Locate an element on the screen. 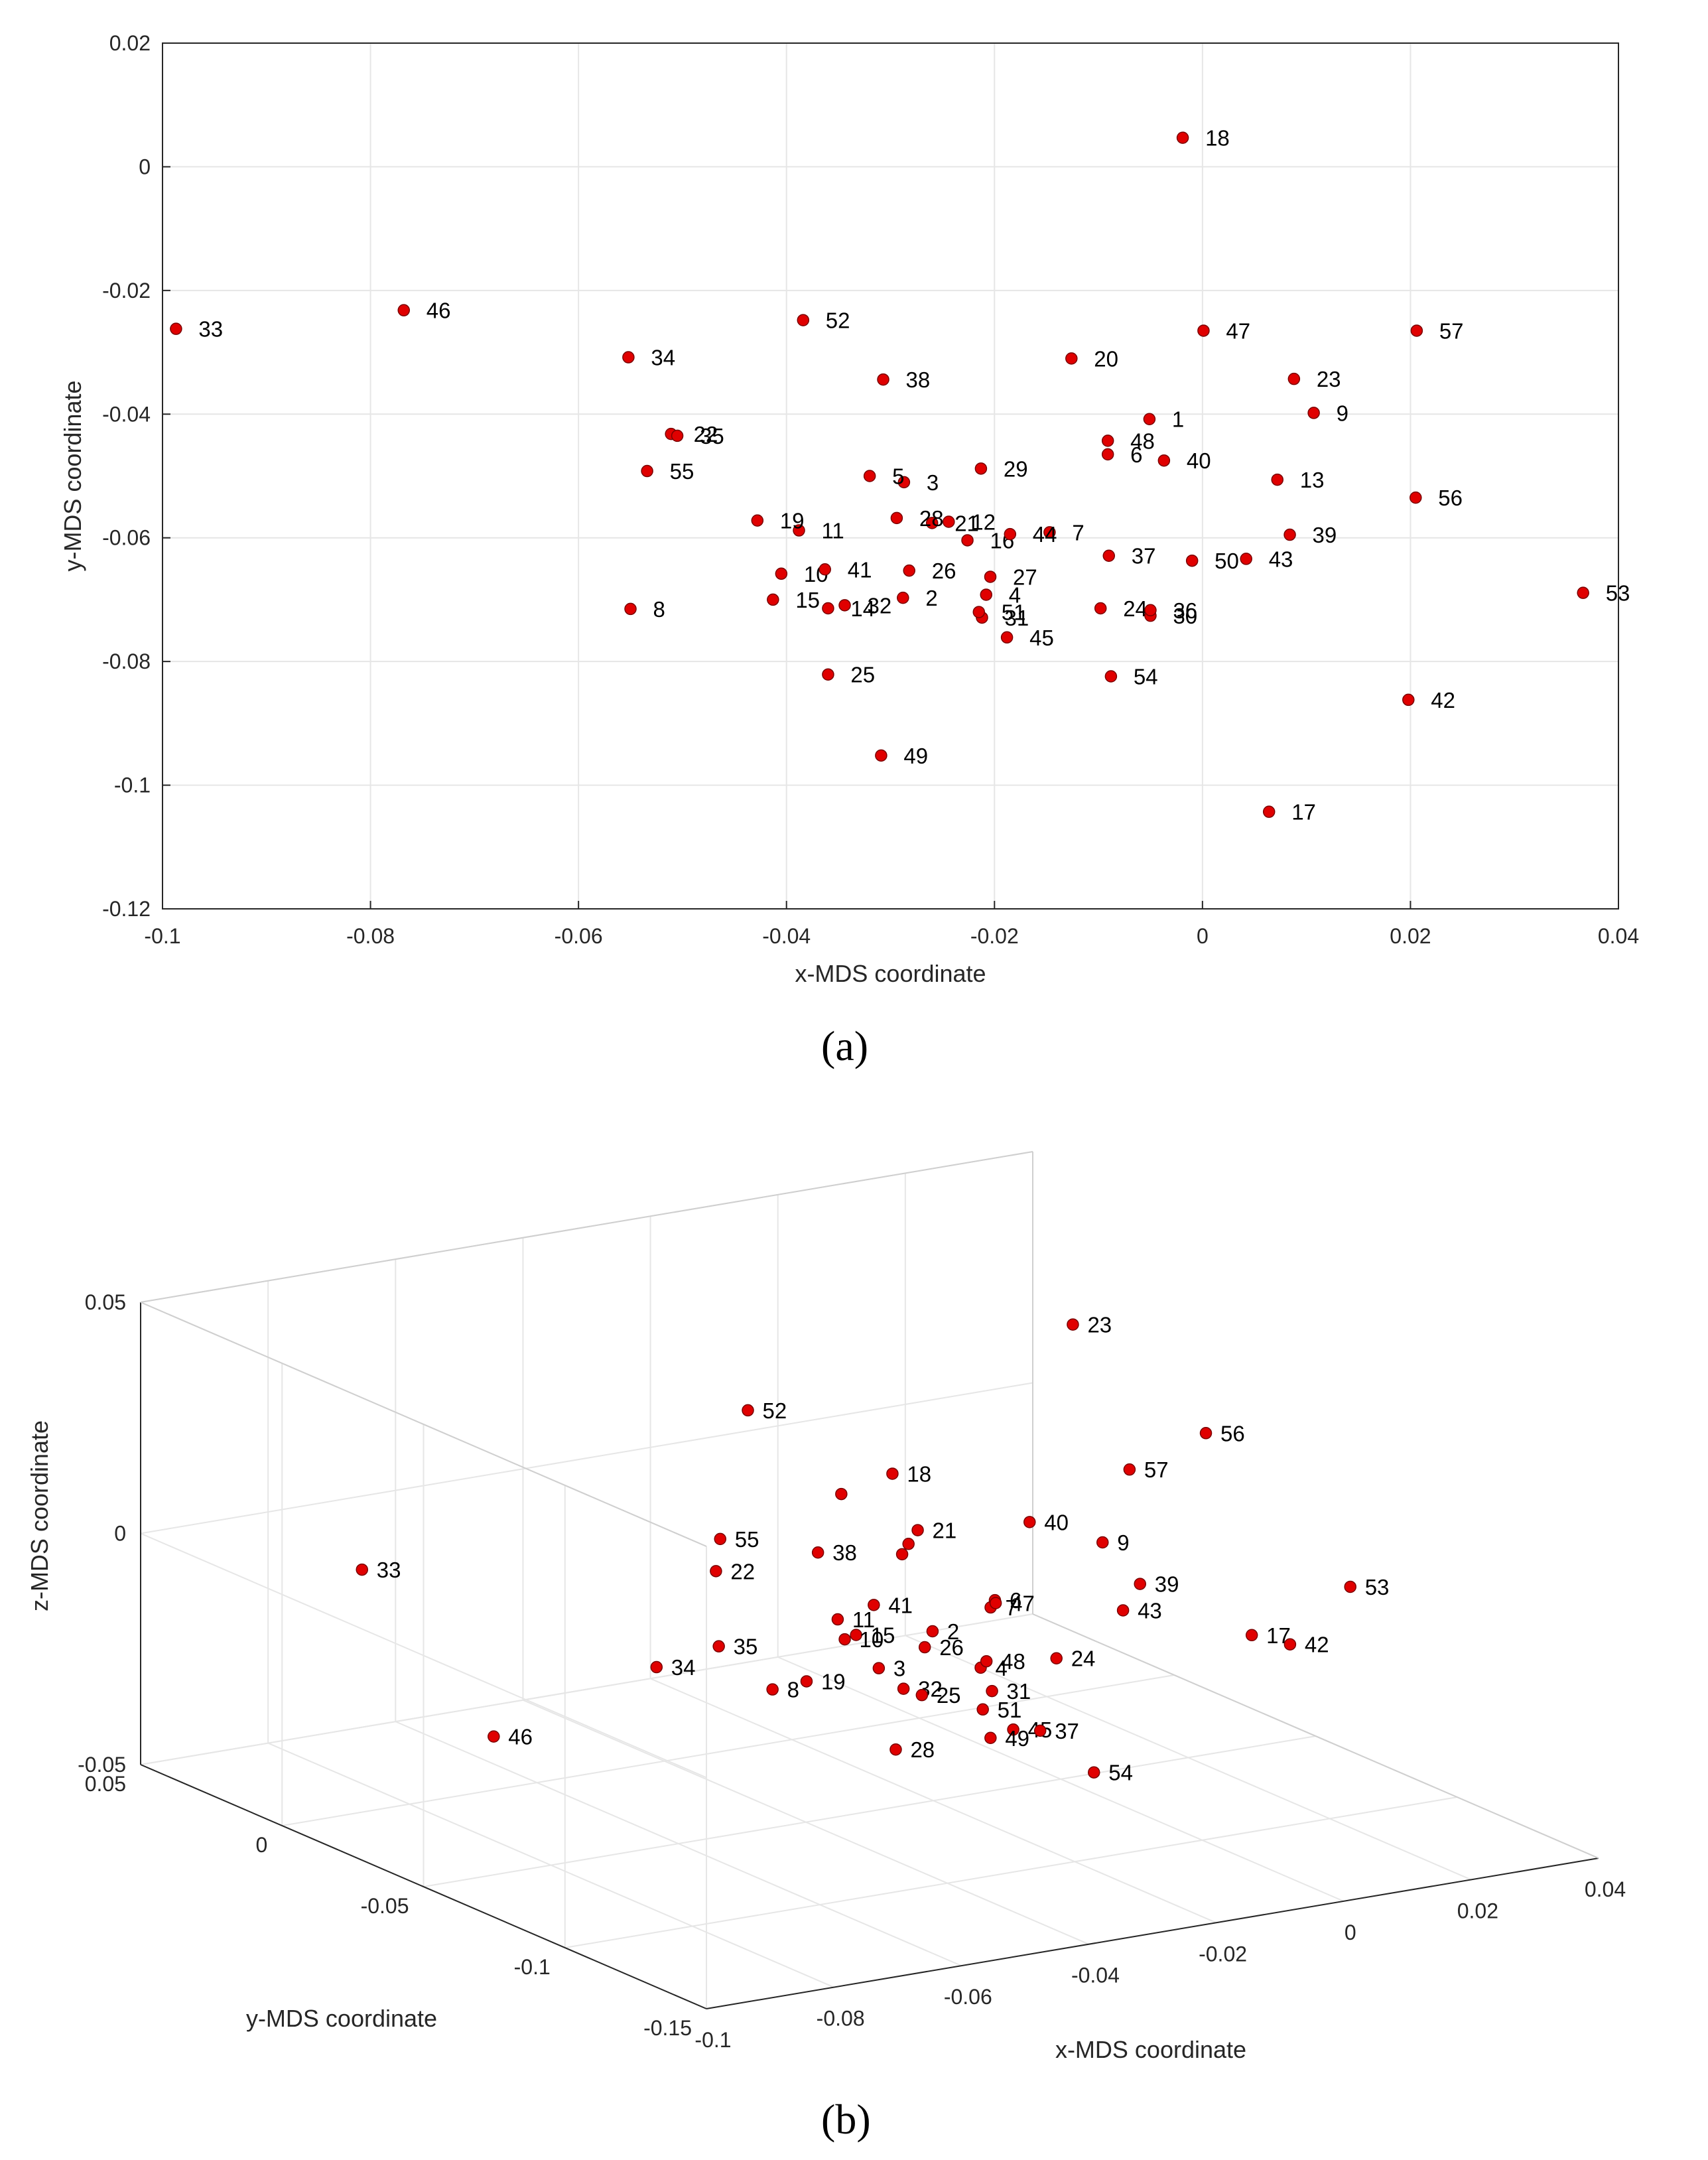 Image resolution: width=1708 pixels, height=2160 pixels. a-point-label-33: 33 is located at coordinates (210, 329).